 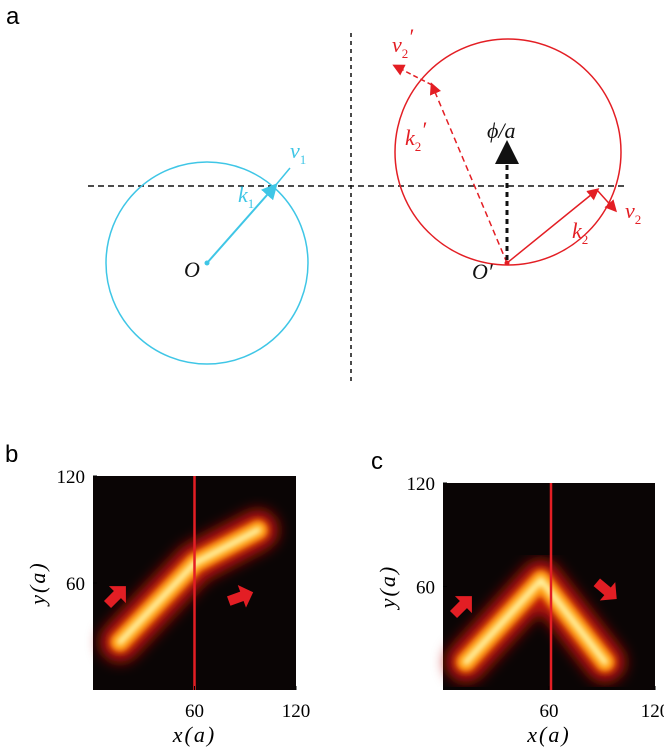 I want to click on beam-core, so click(x=535, y=621).